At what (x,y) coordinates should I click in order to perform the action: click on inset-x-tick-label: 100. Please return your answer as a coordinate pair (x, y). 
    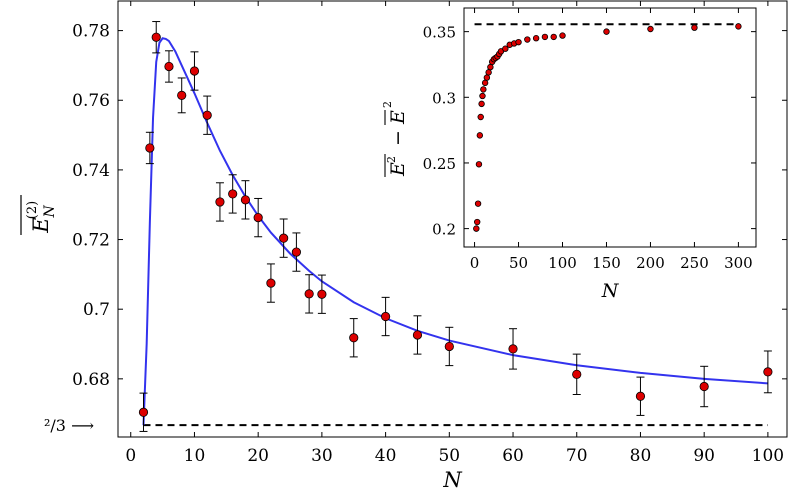
    Looking at the image, I should click on (562, 263).